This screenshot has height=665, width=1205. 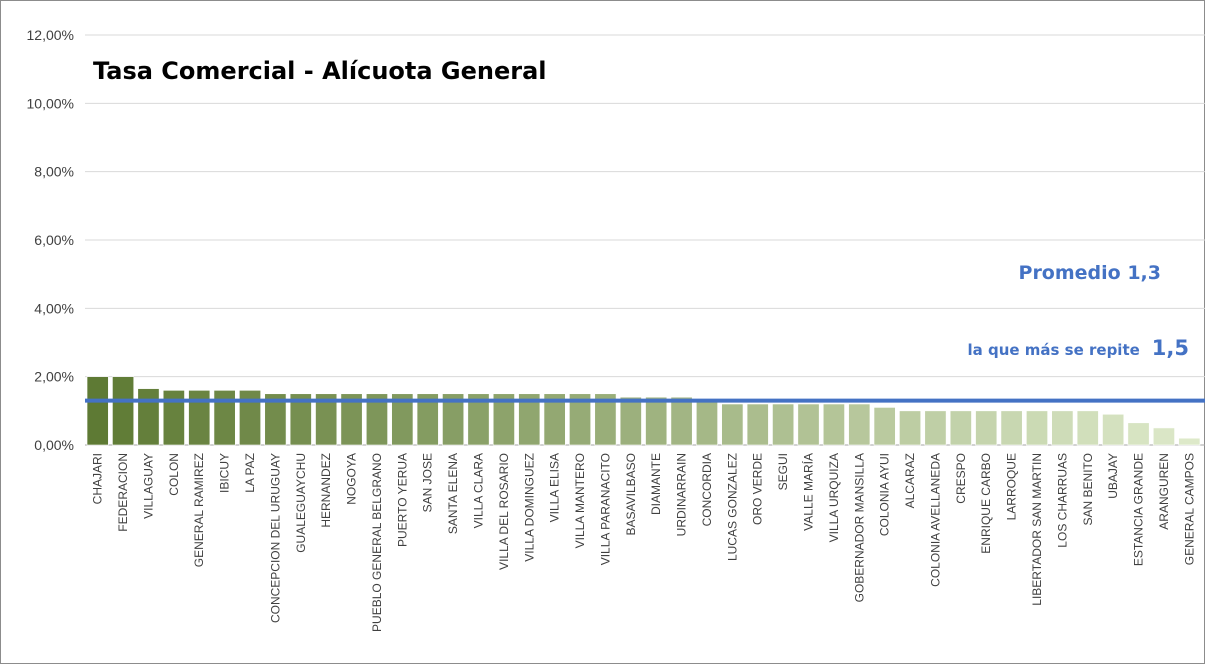 What do you see at coordinates (935, 520) in the screenshot?
I see `x-category-label: COLONIA AVELLANEDA` at bounding box center [935, 520].